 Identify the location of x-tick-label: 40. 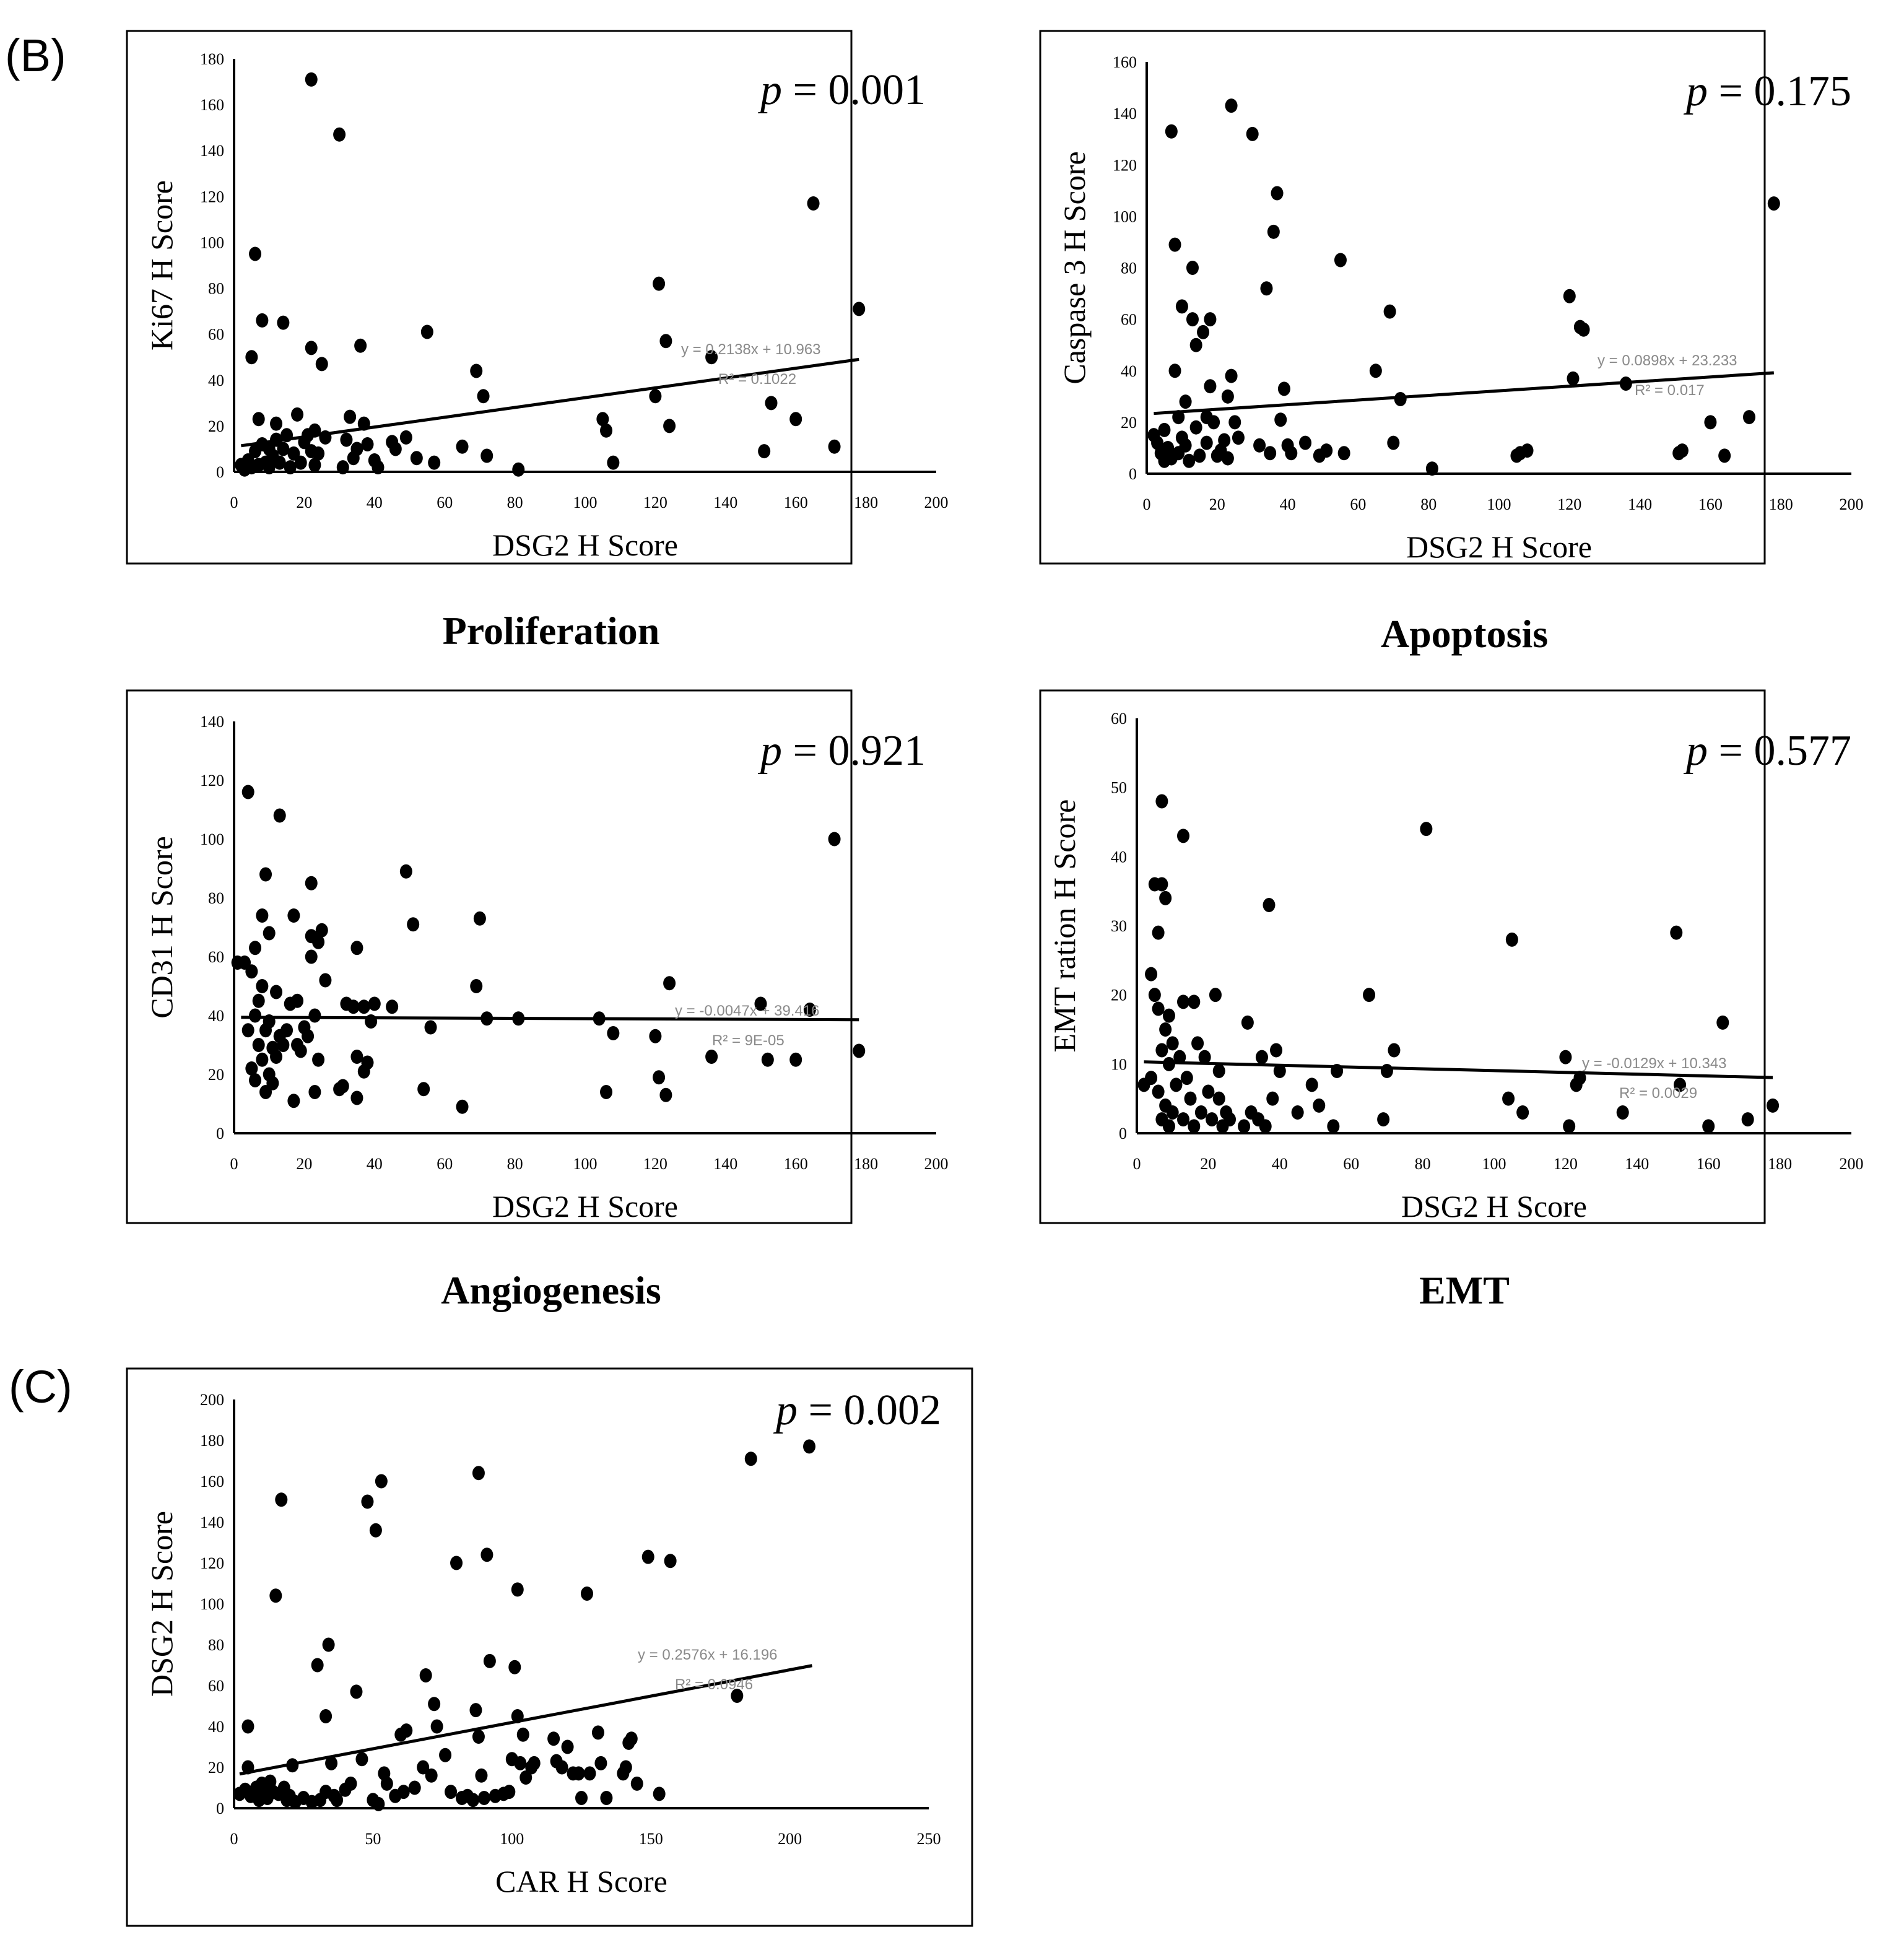
(1288, 504).